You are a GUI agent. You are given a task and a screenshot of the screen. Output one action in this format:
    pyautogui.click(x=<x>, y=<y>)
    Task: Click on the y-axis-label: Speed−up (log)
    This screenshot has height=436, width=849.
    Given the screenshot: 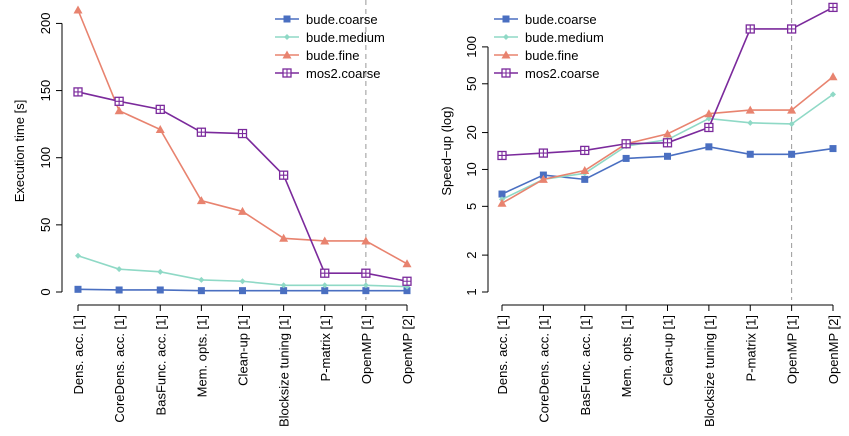 What is the action you would take?
    pyautogui.click(x=446, y=150)
    